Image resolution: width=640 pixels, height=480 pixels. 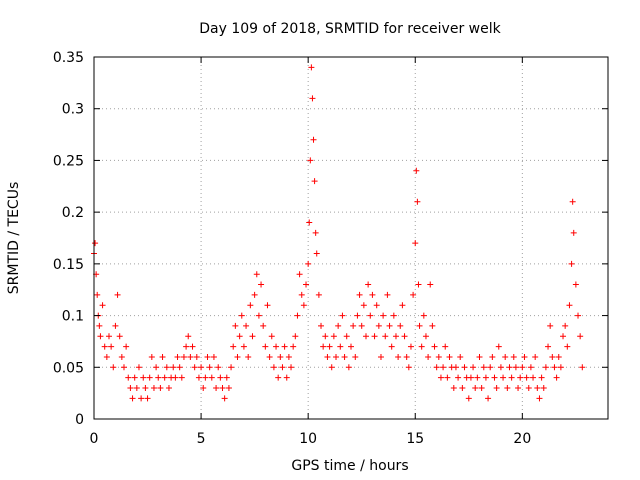 I want to click on x-tick-label: 5, so click(x=201, y=439).